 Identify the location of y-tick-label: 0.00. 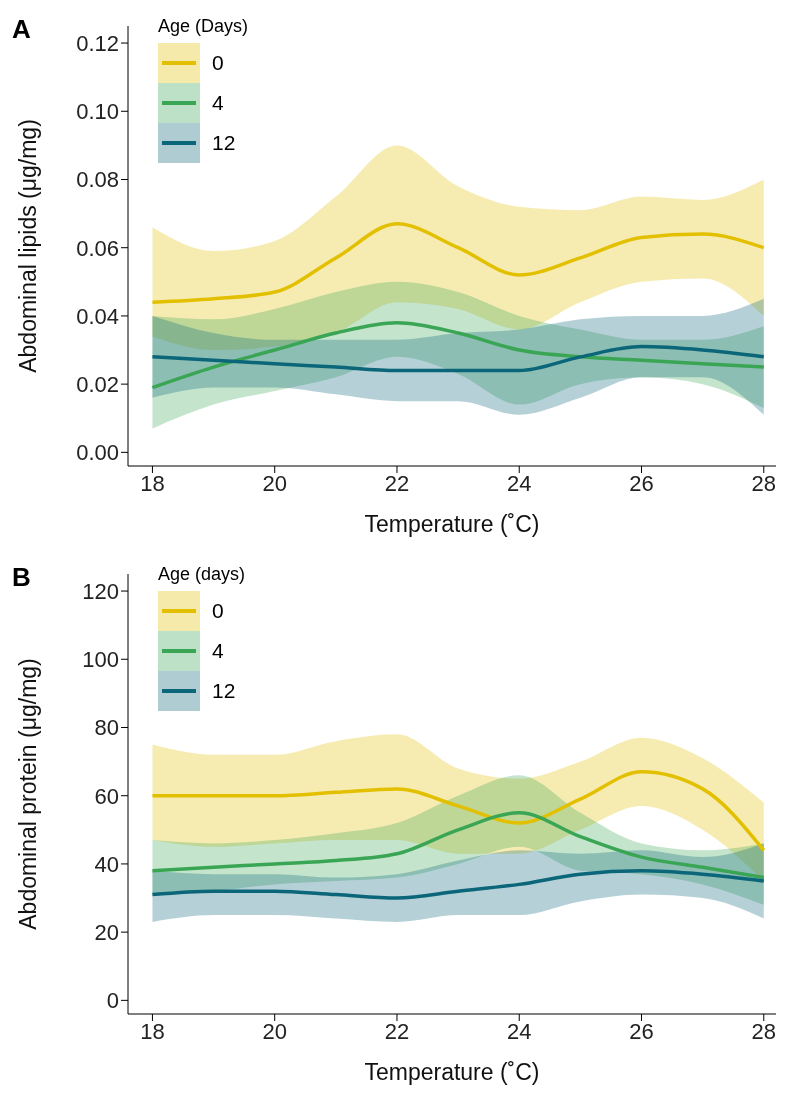
(97, 453).